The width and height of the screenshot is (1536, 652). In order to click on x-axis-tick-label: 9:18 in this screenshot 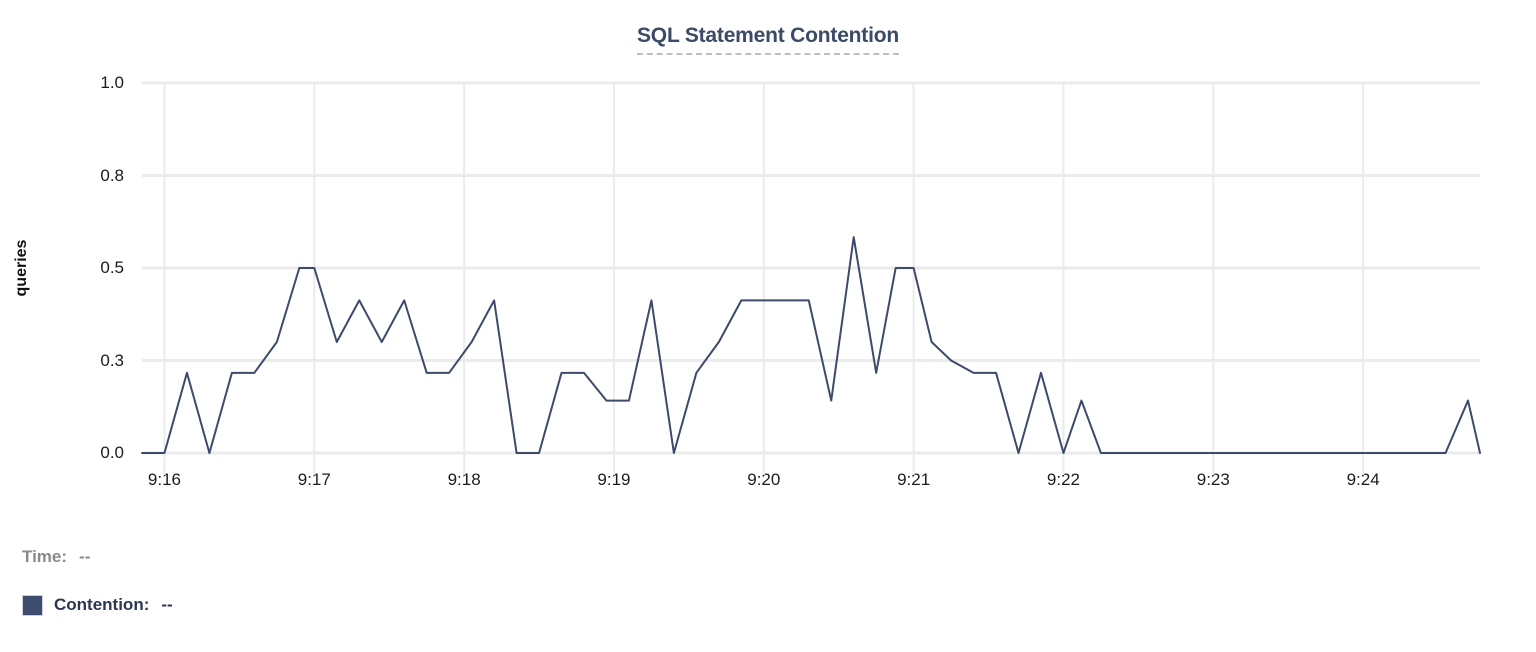, I will do `click(464, 479)`.